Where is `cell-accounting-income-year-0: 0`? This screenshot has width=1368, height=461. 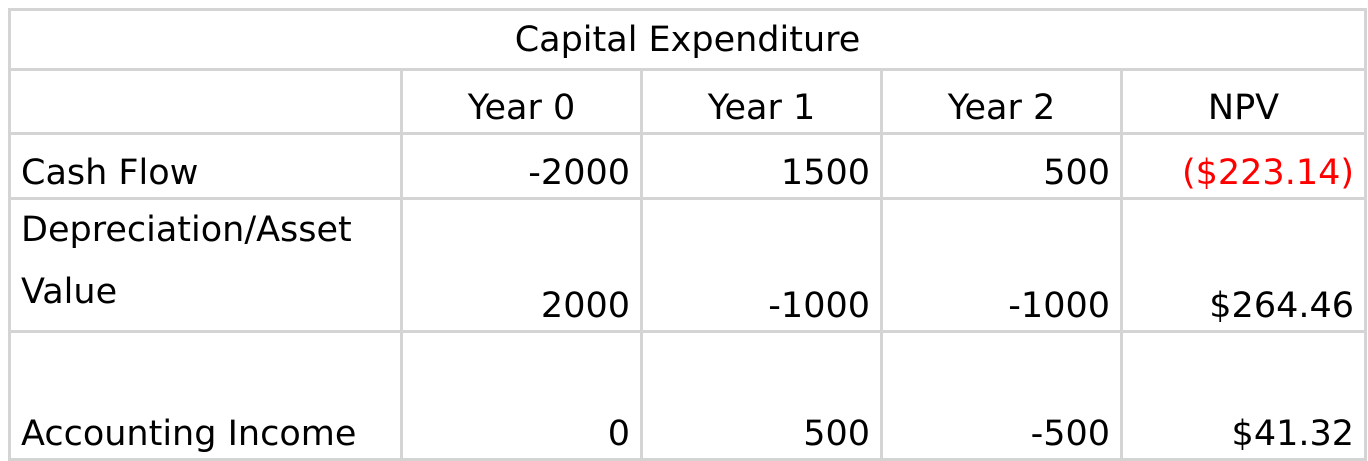 cell-accounting-income-year-0: 0 is located at coordinates (521, 395).